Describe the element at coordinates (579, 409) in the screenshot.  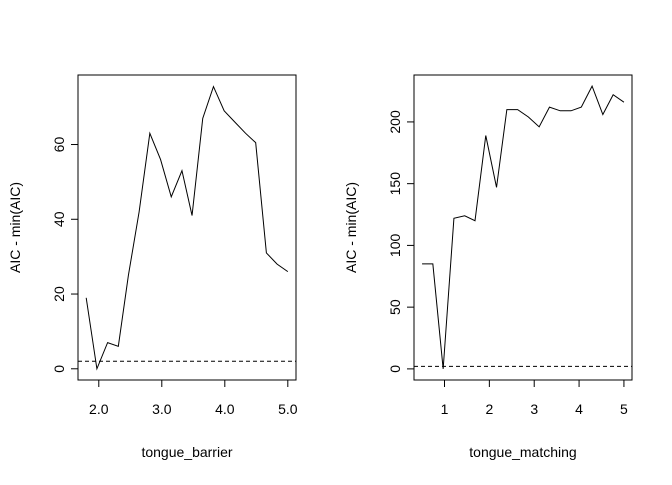
I see `x-tick-label: 4` at that location.